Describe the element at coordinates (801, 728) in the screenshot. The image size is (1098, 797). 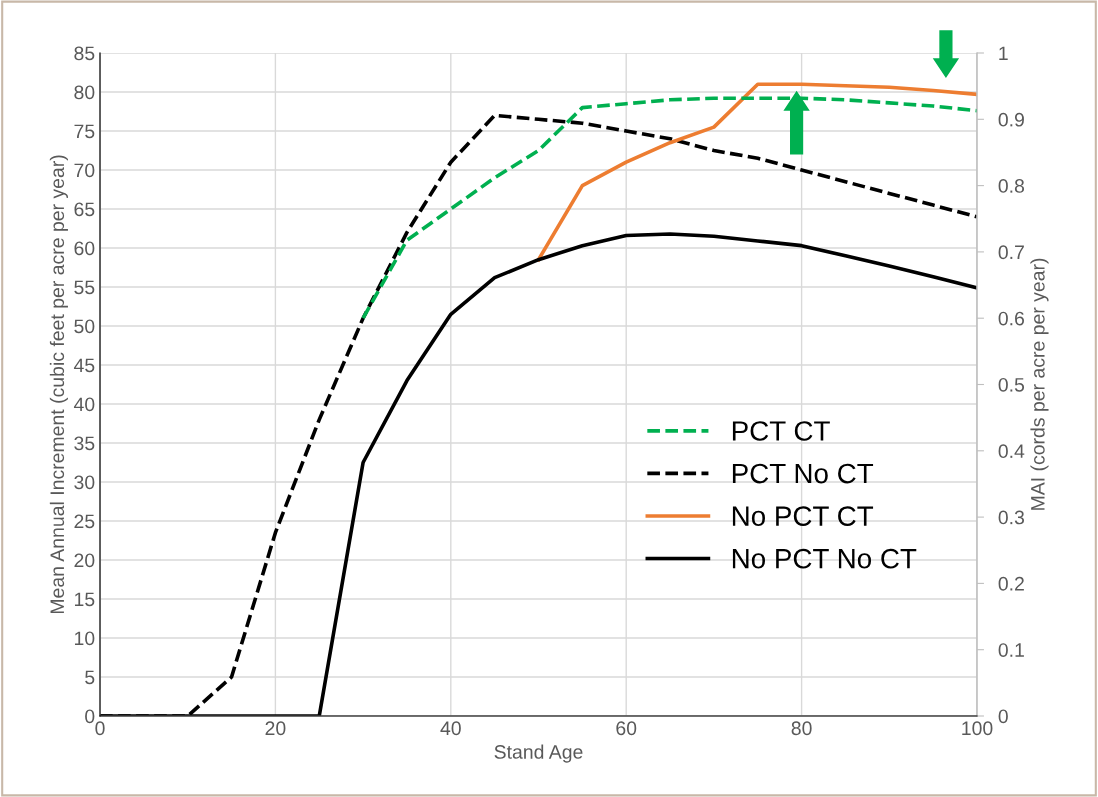
I see `x-tick-label: 80` at that location.